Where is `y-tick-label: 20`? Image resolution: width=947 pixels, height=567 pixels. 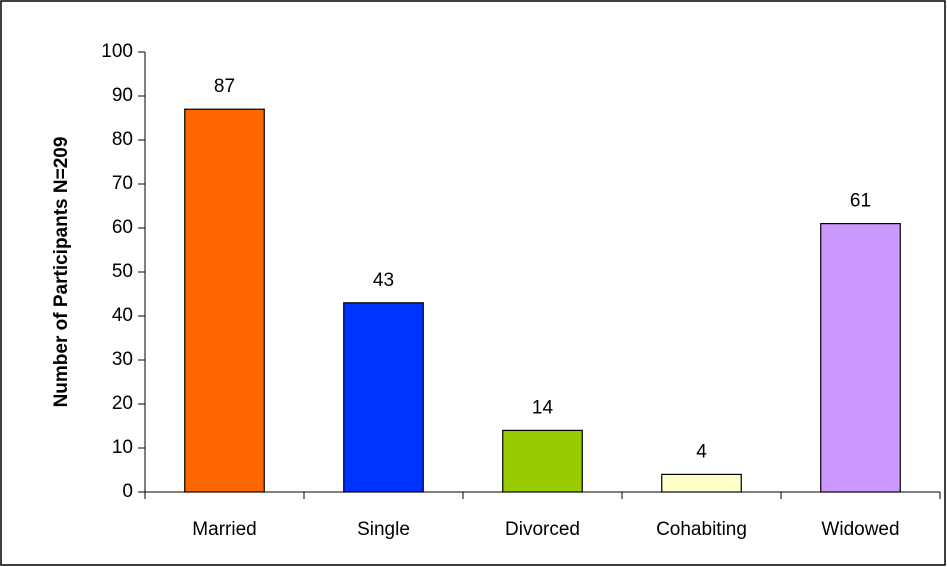
y-tick-label: 20 is located at coordinates (122, 403).